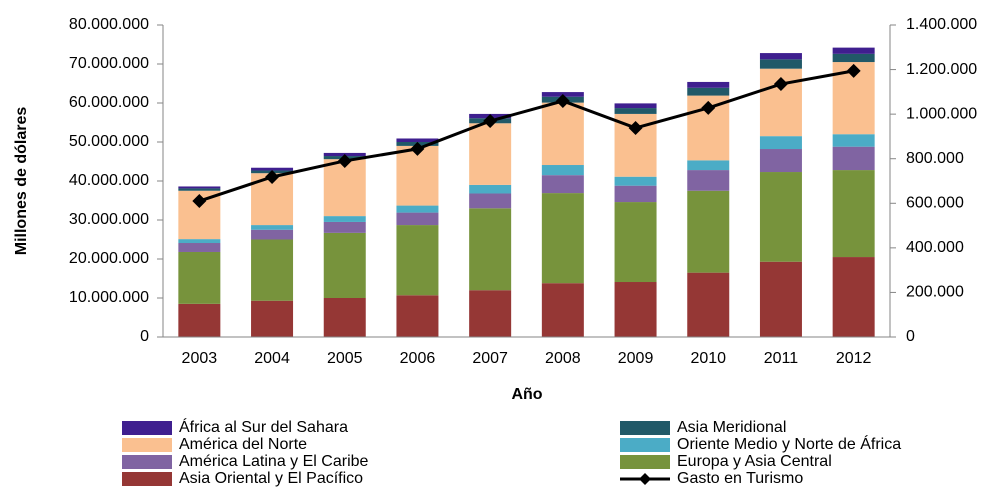 Image resolution: width=1006 pixels, height=502 pixels. I want to click on y-axis-title: Millones de dólares, so click(21, 181).